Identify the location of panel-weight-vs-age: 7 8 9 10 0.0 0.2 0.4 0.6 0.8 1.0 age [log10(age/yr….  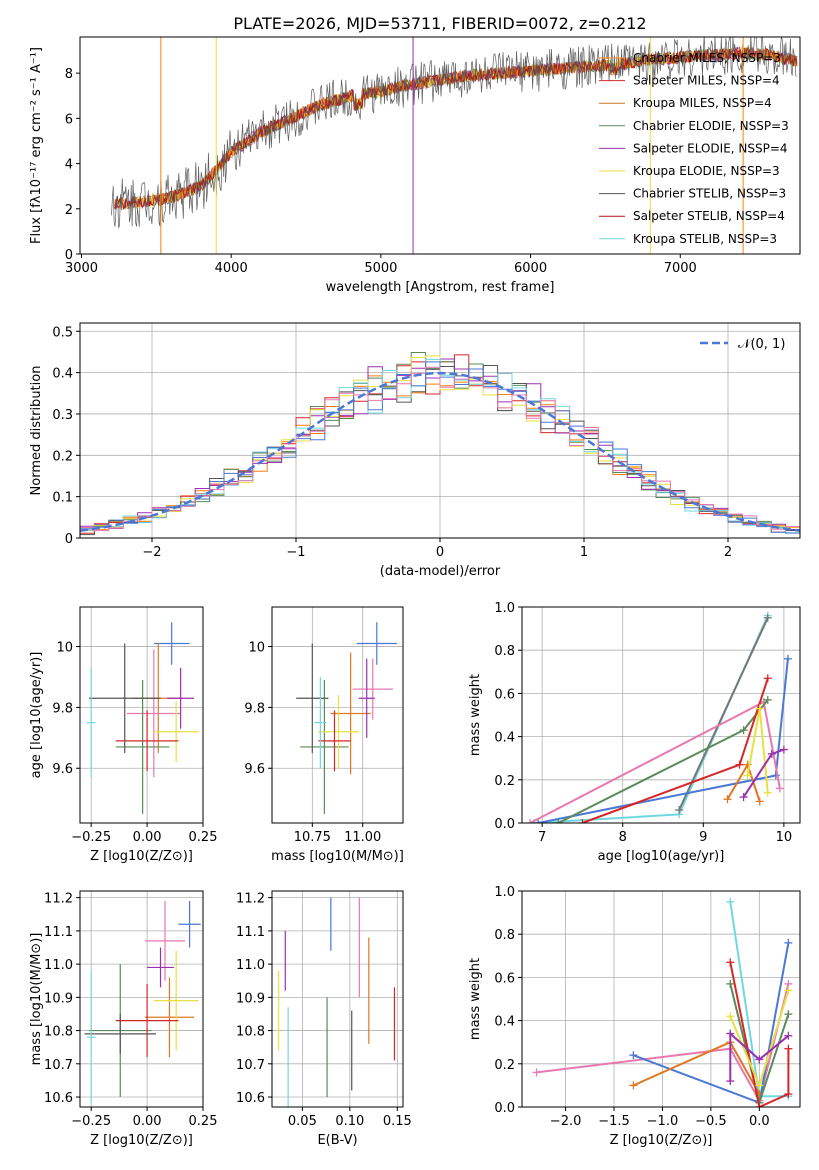
(634, 732).